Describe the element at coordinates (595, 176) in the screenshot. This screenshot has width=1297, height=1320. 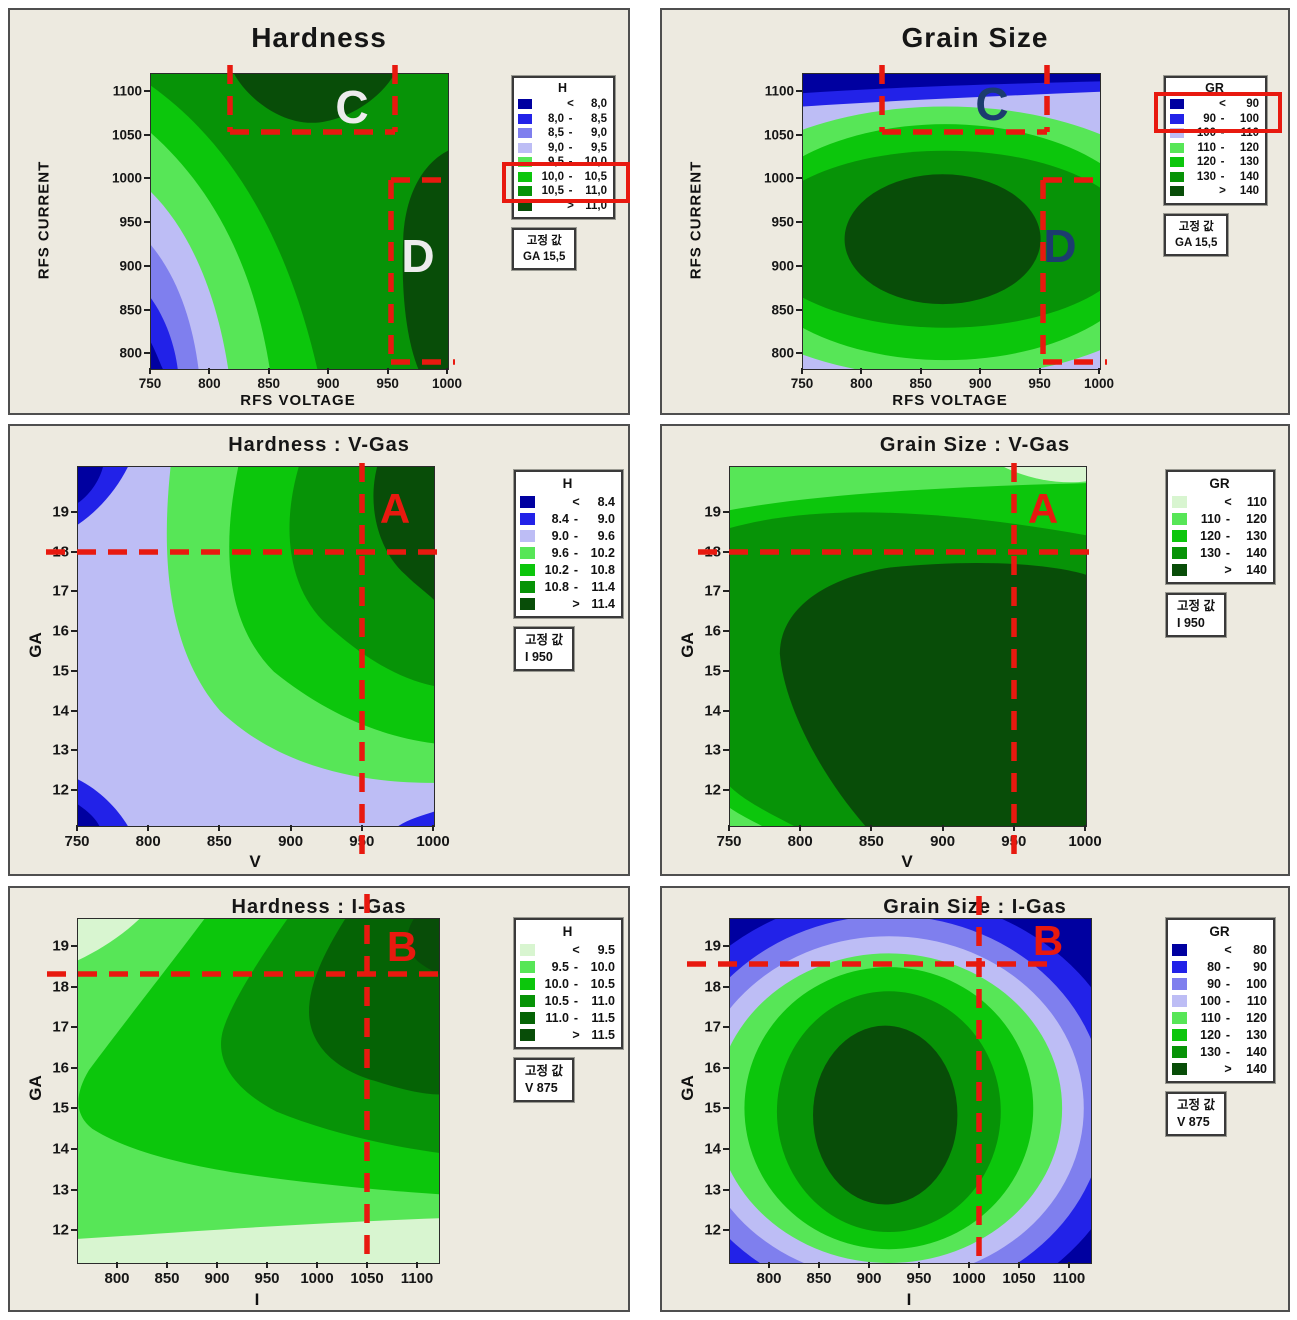
I see `legend-range-hi: 10,5` at that location.